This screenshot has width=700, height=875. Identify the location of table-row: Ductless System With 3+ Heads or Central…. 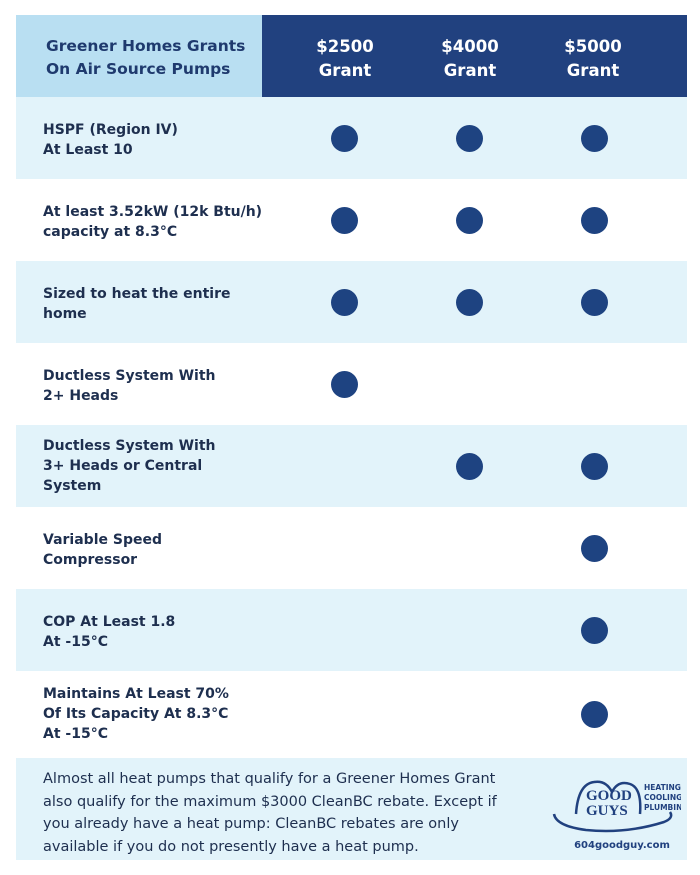
(351, 466).